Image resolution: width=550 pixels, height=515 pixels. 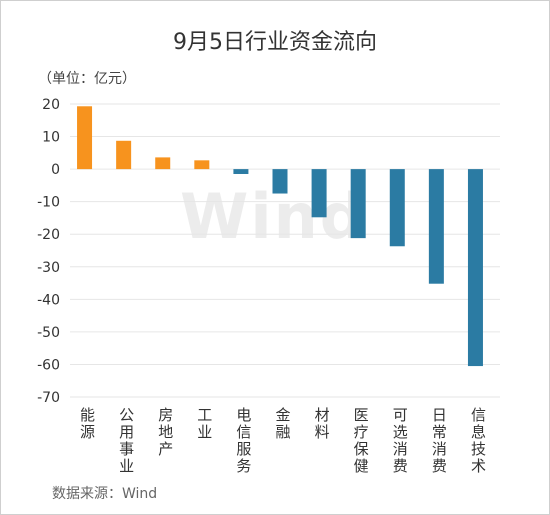 I want to click on x-tick-label: 信息技术, so click(x=478, y=440).